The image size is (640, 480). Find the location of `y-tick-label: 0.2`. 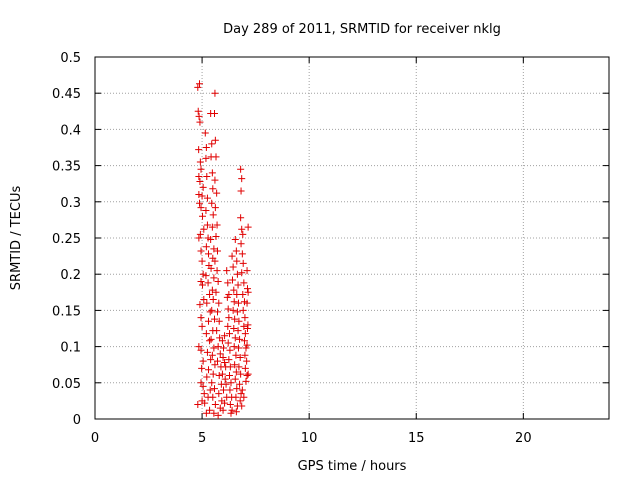

y-tick-label: 0.2 is located at coordinates (70, 275).